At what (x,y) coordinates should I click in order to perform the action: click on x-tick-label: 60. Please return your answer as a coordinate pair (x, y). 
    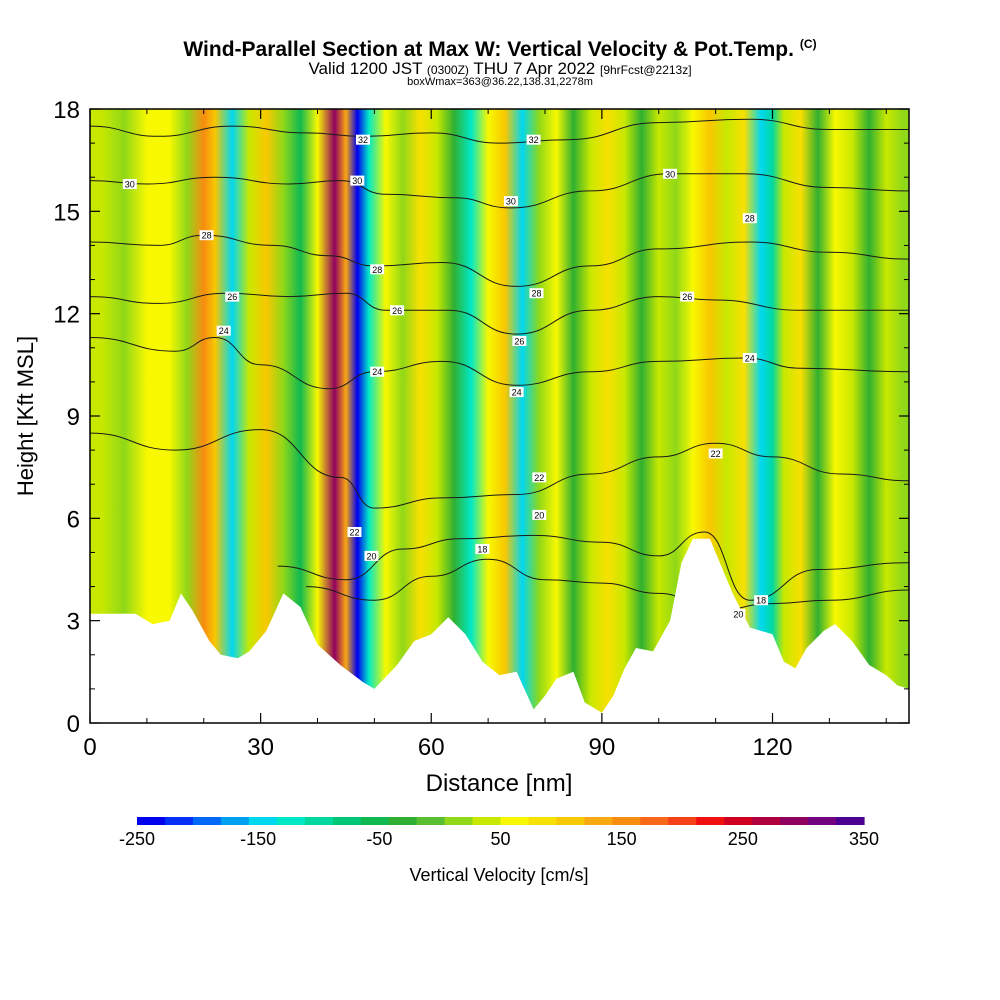
    Looking at the image, I should click on (431, 747).